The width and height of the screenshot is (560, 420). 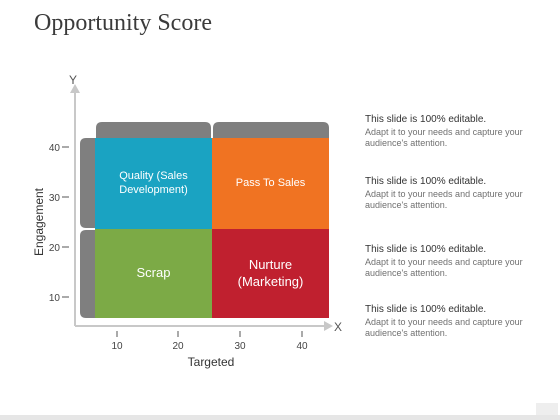 I want to click on left-bracket-top, so click(x=87, y=183).